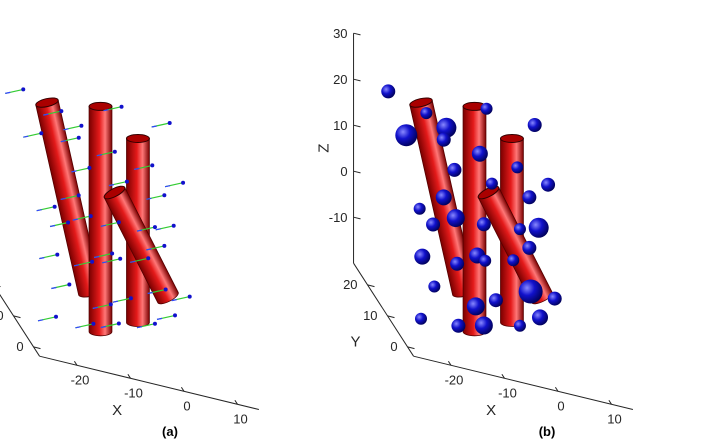 Image resolution: width=708 pixels, height=441 pixels. Describe the element at coordinates (100, 219) in the screenshot. I see `cylinder` at that location.